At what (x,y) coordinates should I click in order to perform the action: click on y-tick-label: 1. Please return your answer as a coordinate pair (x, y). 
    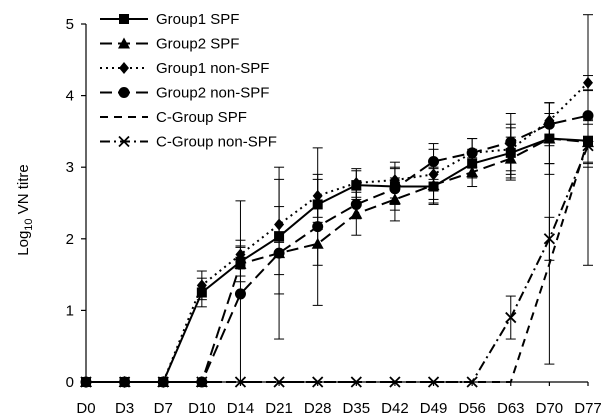
    Looking at the image, I should click on (70, 310).